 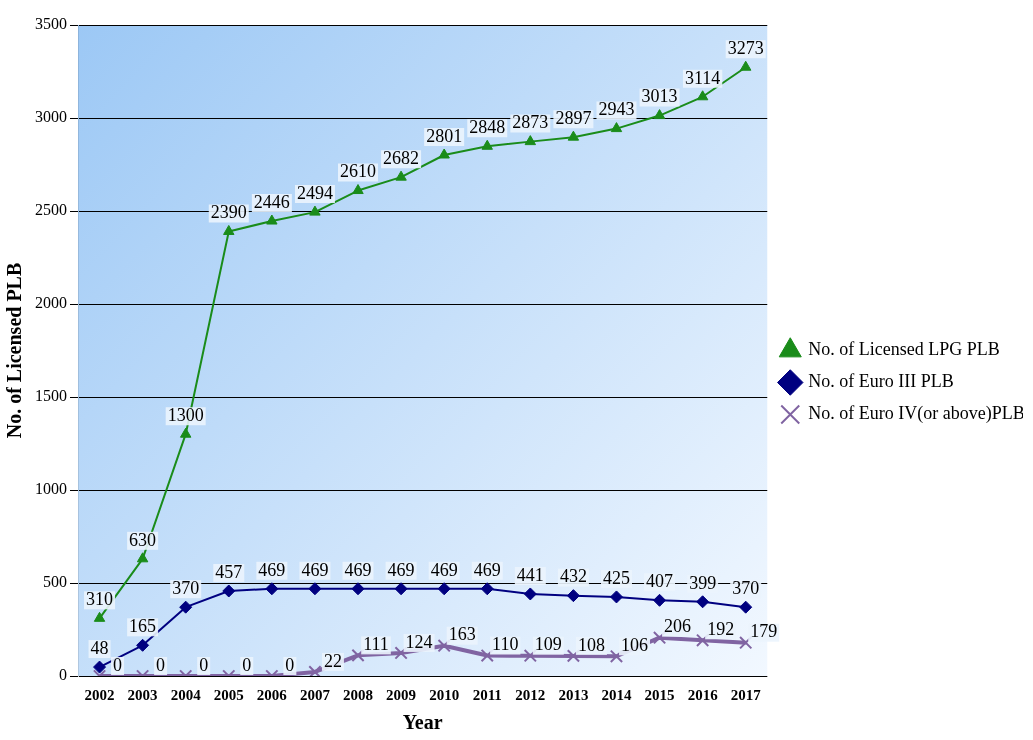 I want to click on data-label: 206, so click(x=678, y=626).